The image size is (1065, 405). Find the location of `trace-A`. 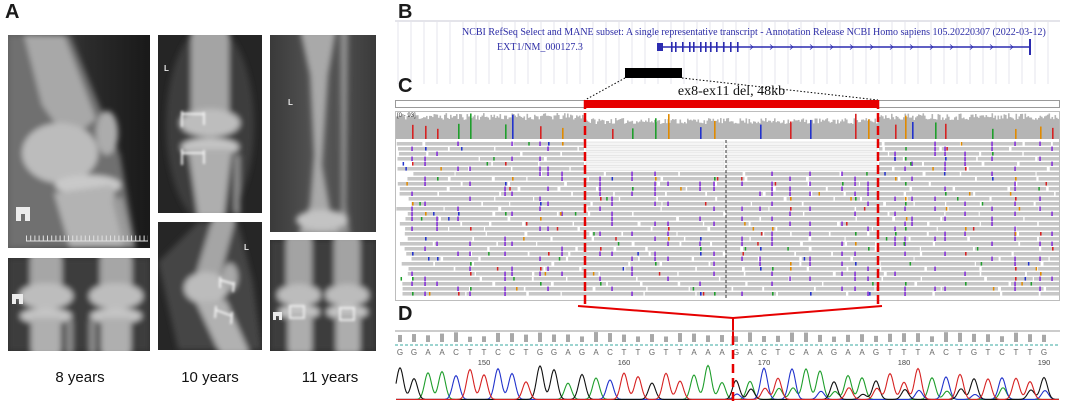

trace-A is located at coordinates (727, 382).